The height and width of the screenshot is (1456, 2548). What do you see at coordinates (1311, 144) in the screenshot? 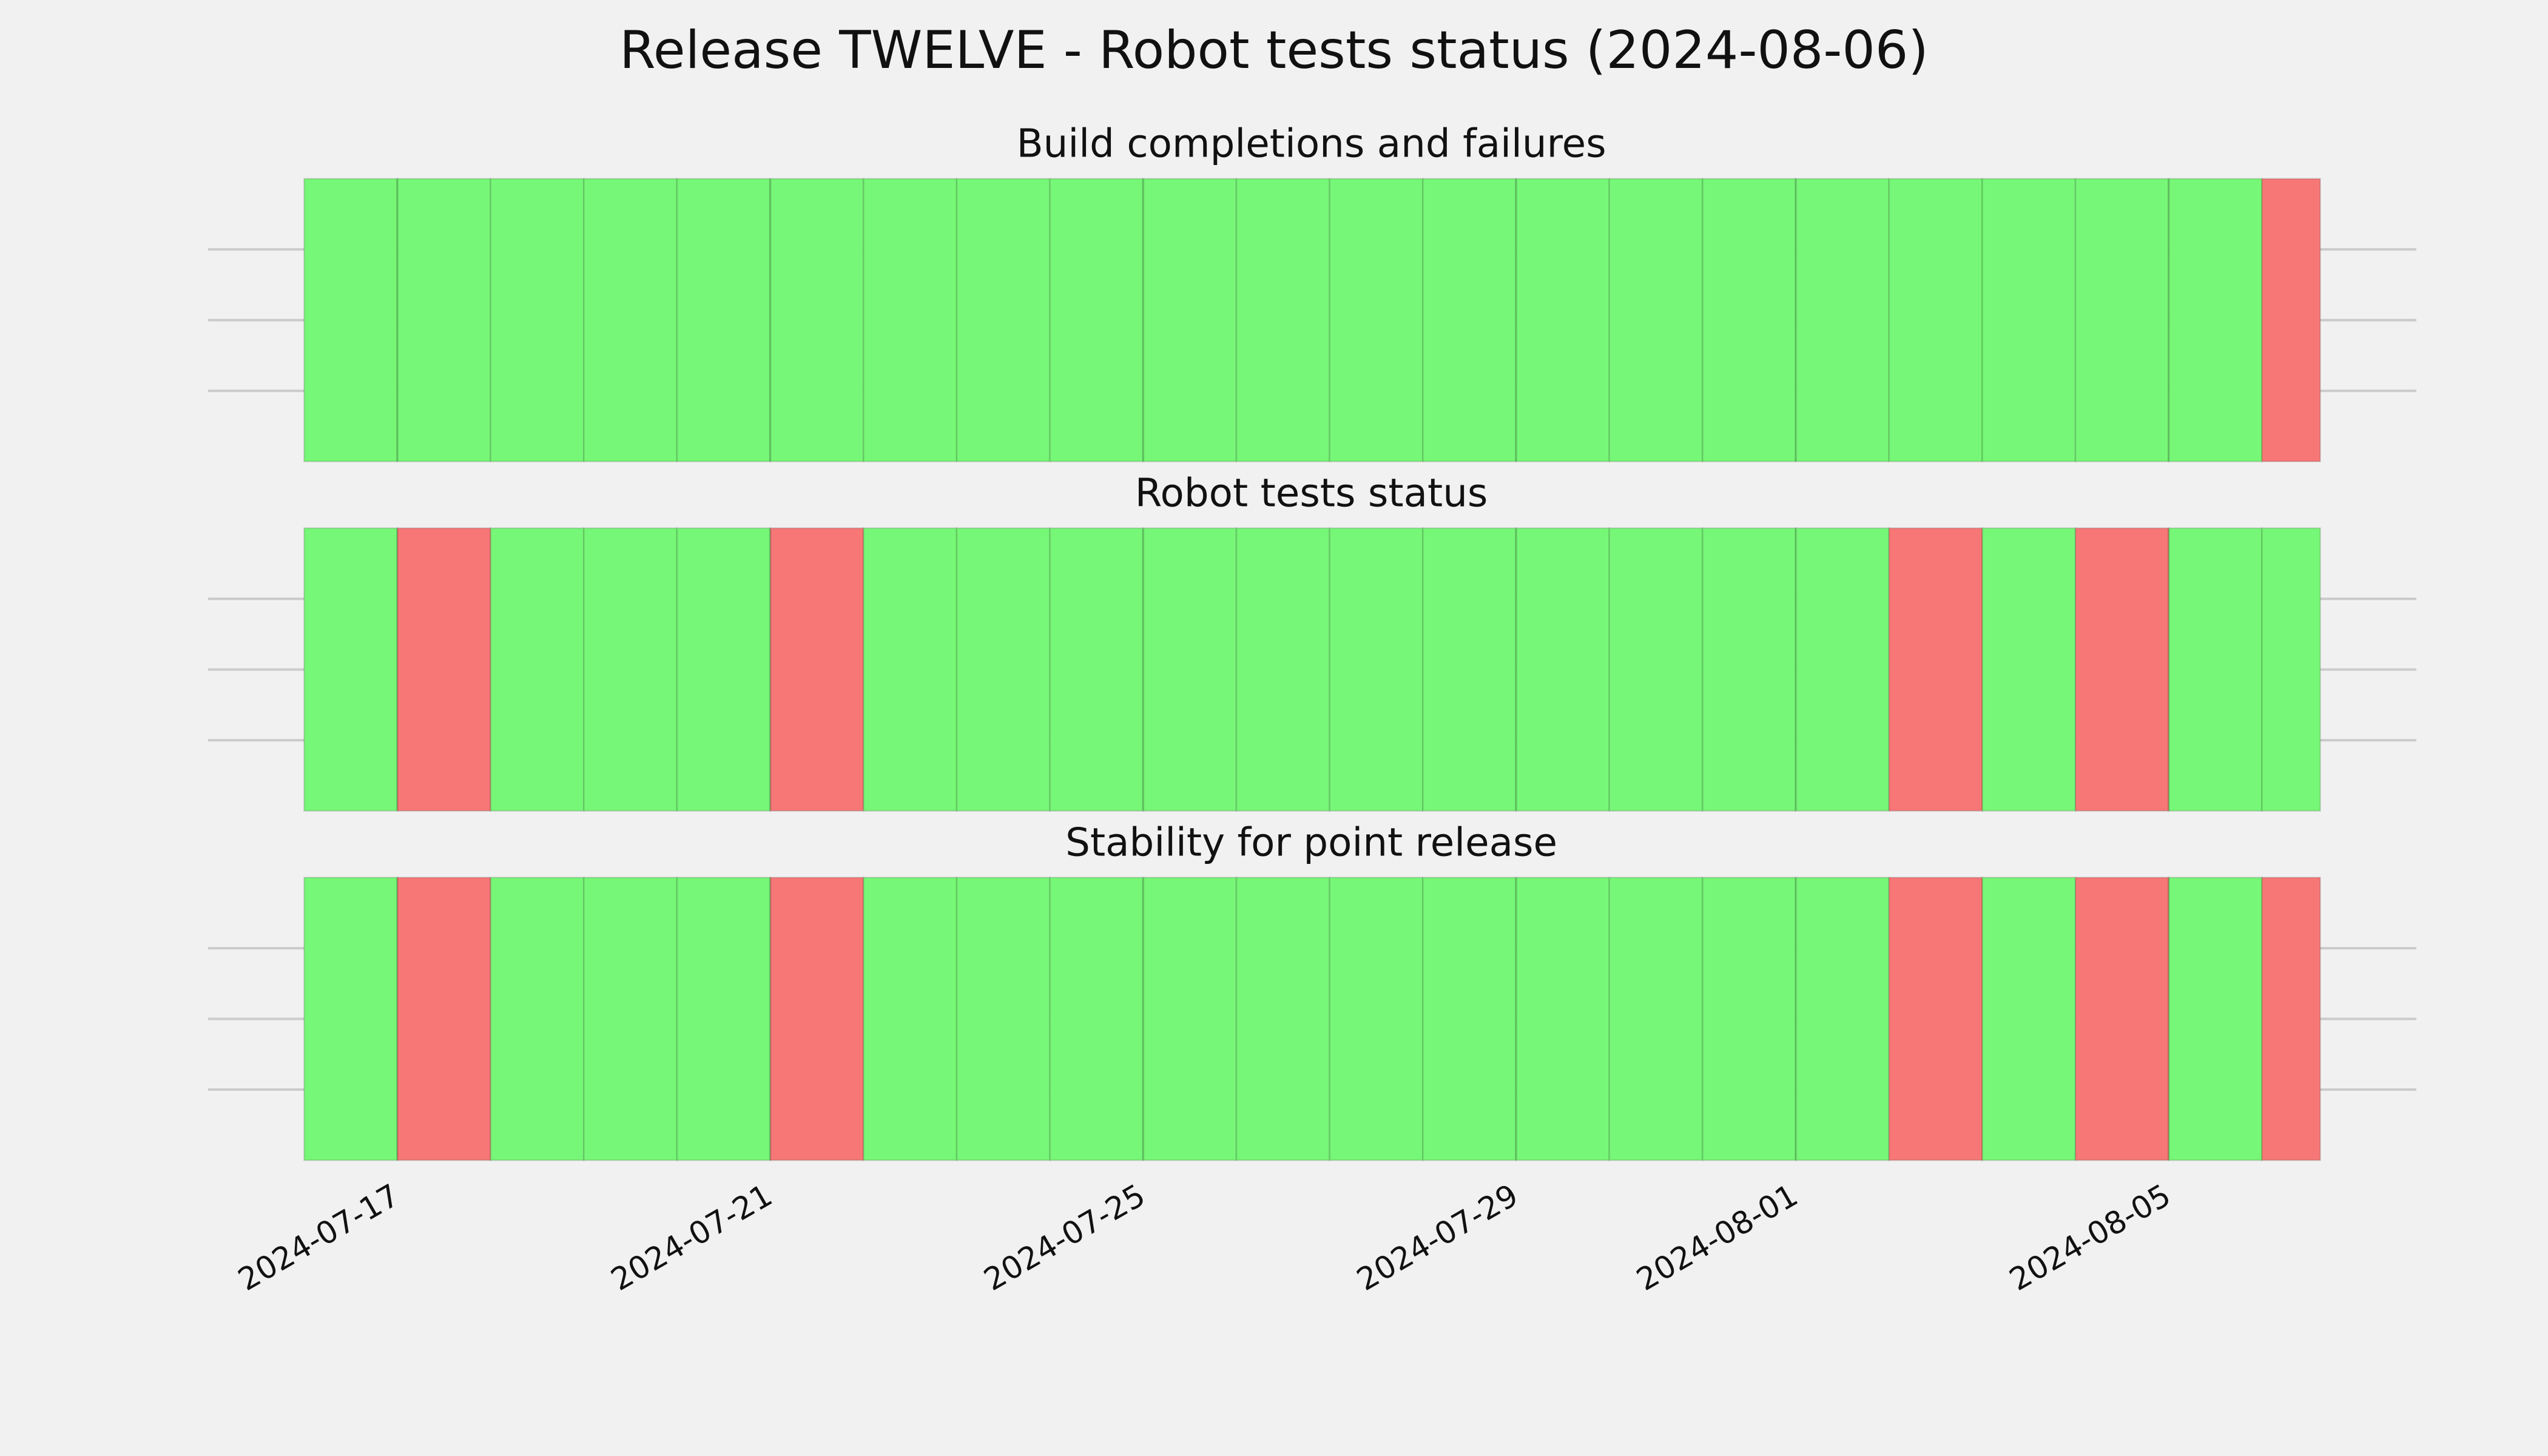
I see `panel-title: Build completions and failures` at bounding box center [1311, 144].